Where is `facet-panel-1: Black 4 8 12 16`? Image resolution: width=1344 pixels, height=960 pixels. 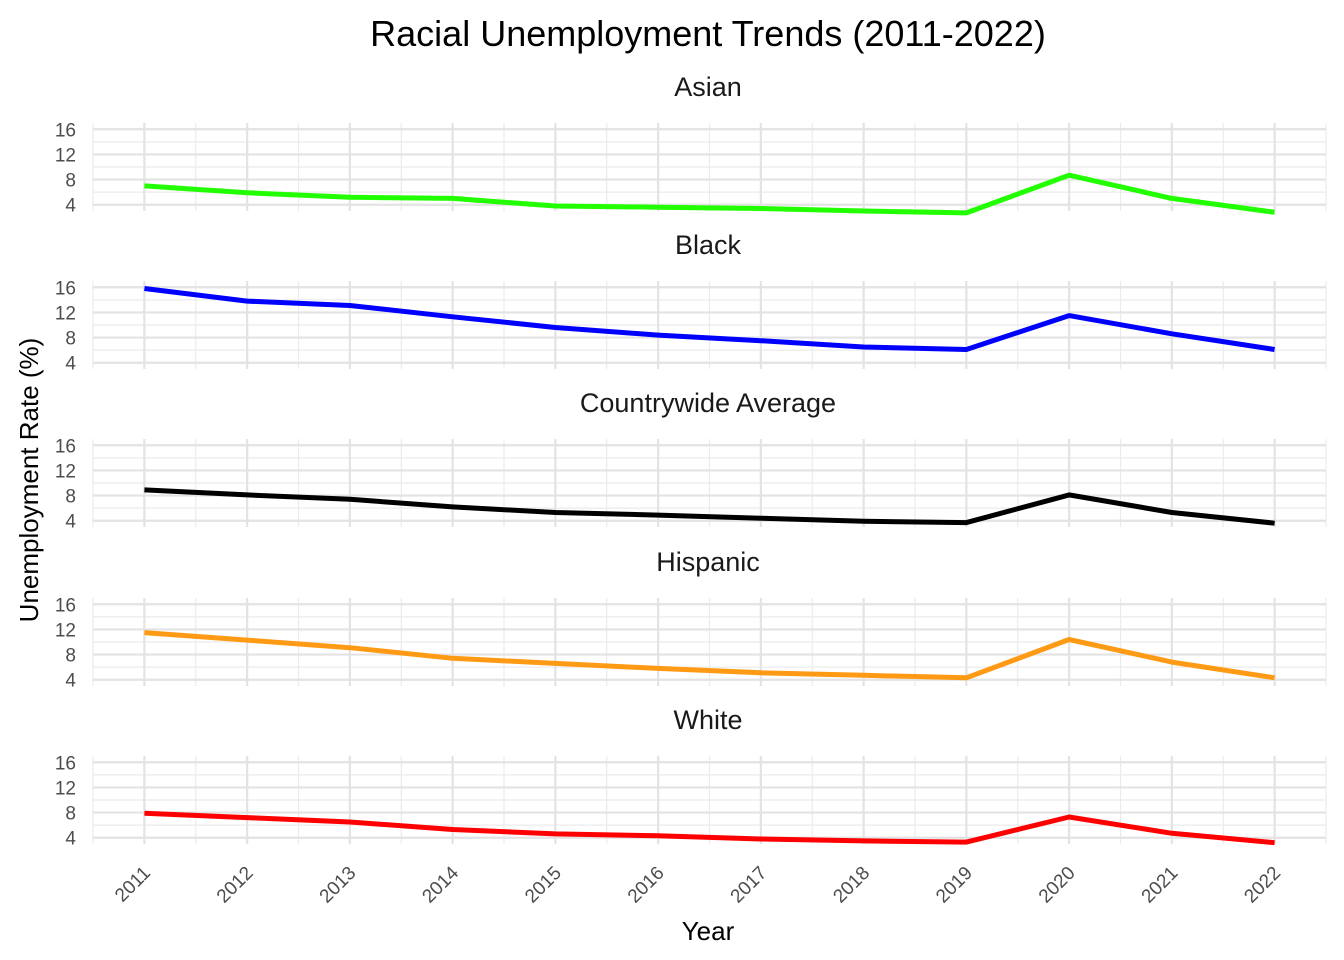
facet-panel-1: Black 4 8 12 16 is located at coordinates (691, 302).